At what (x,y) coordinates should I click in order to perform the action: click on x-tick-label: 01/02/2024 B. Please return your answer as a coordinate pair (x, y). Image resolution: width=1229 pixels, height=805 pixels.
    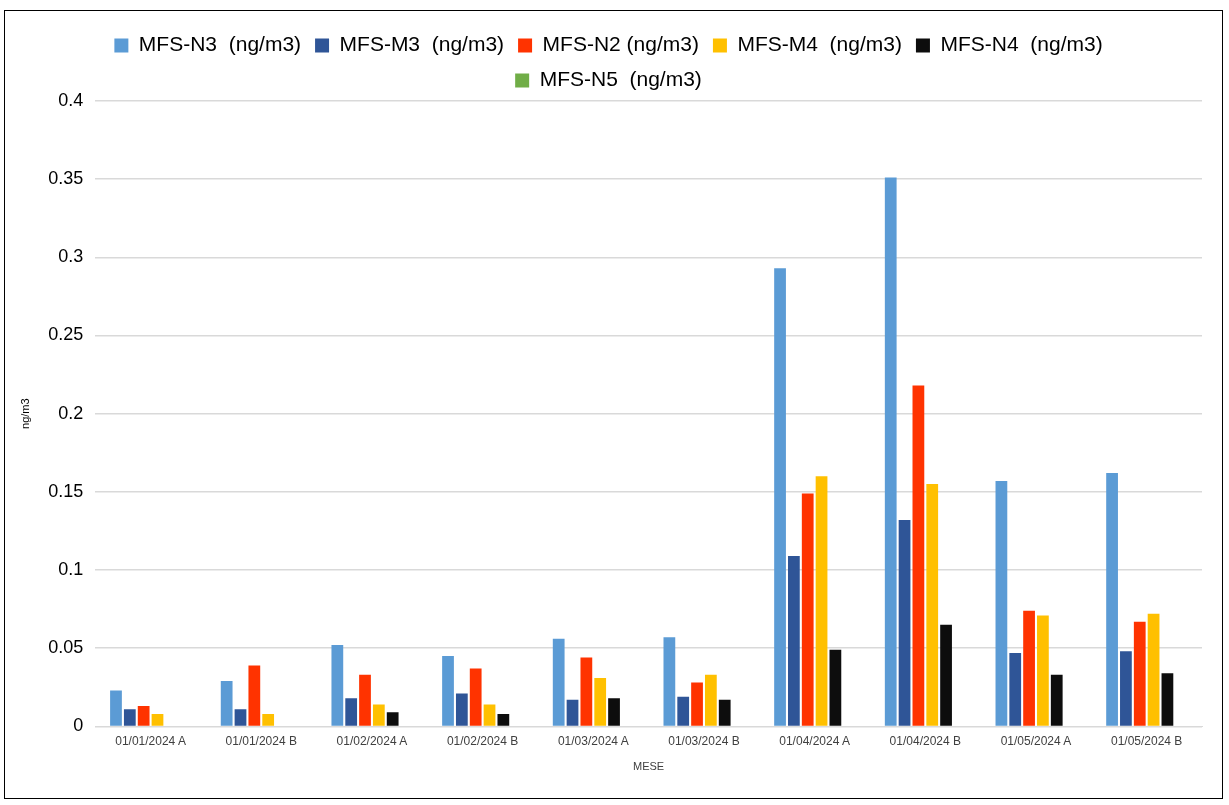
    Looking at the image, I should click on (482, 740).